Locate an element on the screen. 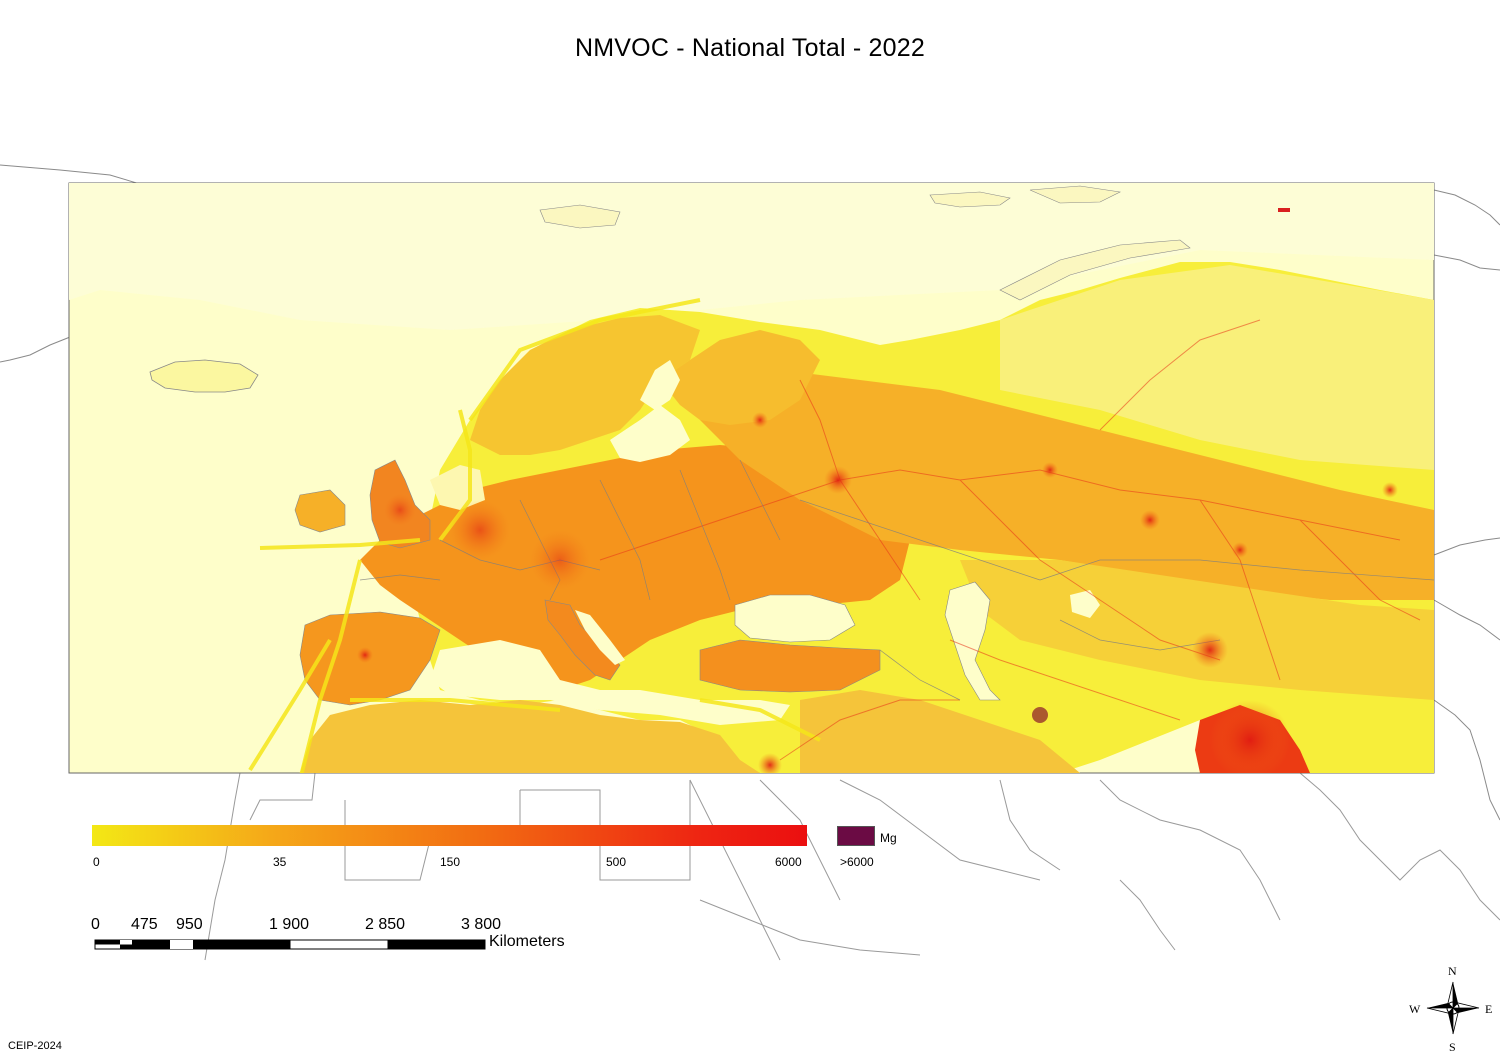 The height and width of the screenshot is (1062, 1500). compass-north: N is located at coordinates (1452, 971).